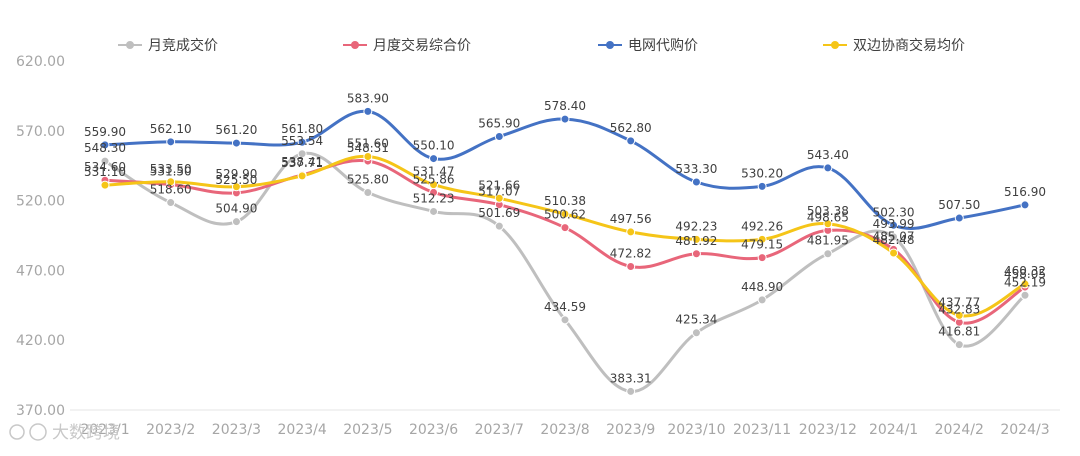 The height and width of the screenshot is (456, 1080). What do you see at coordinates (302, 129) in the screenshot?
I see `data-label: 561.80` at bounding box center [302, 129].